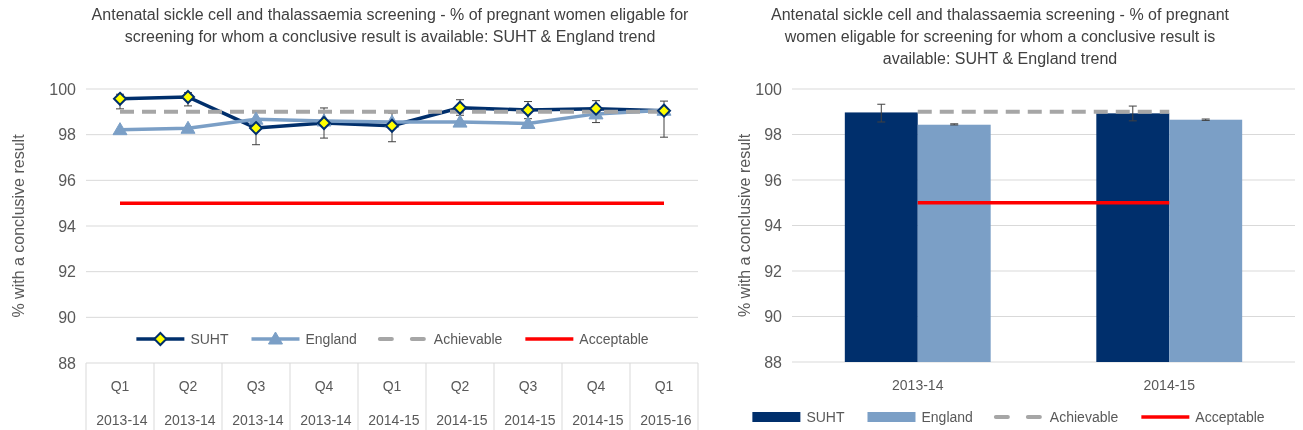  I want to click on category-label: Q1 2015-16, so click(666, 403).